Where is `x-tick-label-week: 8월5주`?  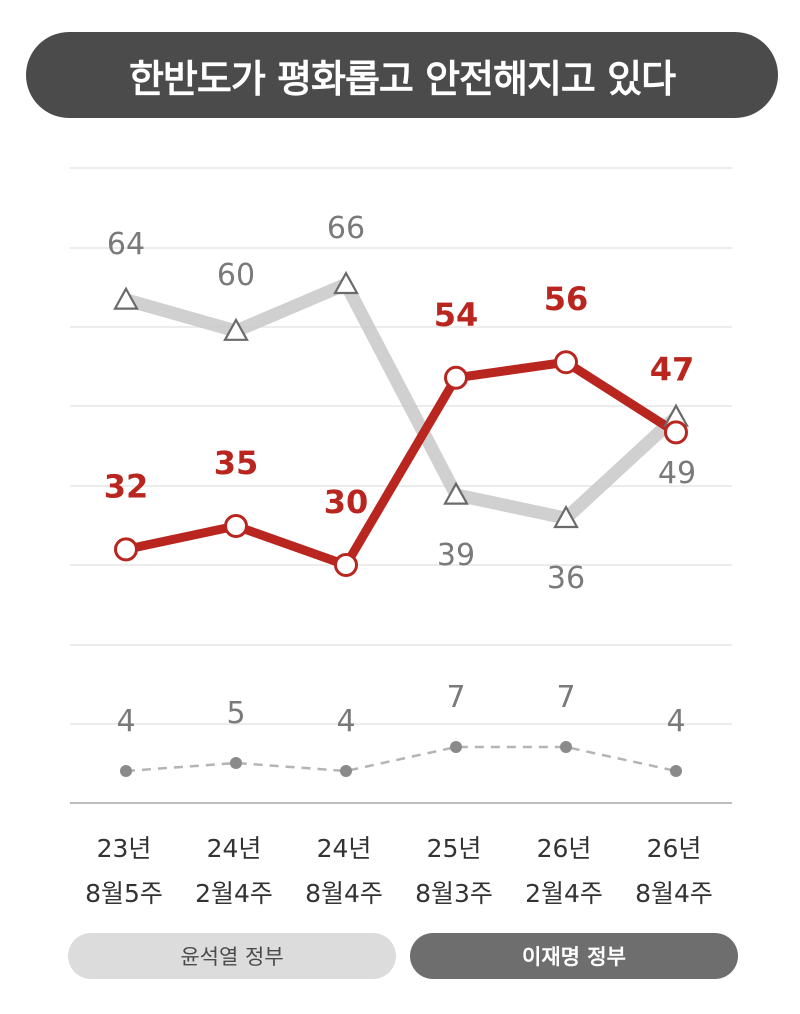
x-tick-label-week: 8월5주 is located at coordinates (124, 893).